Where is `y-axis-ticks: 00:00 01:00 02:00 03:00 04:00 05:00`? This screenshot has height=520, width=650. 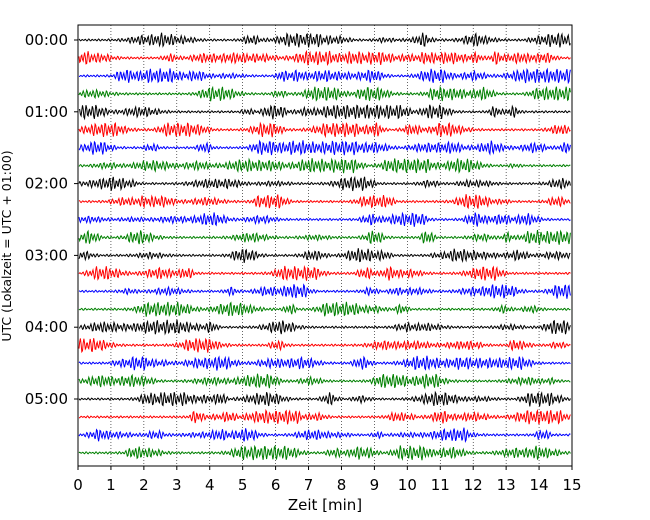
y-axis-ticks: 00:00 01:00 02:00 03:00 04:00 05:00 is located at coordinates (51, 219).